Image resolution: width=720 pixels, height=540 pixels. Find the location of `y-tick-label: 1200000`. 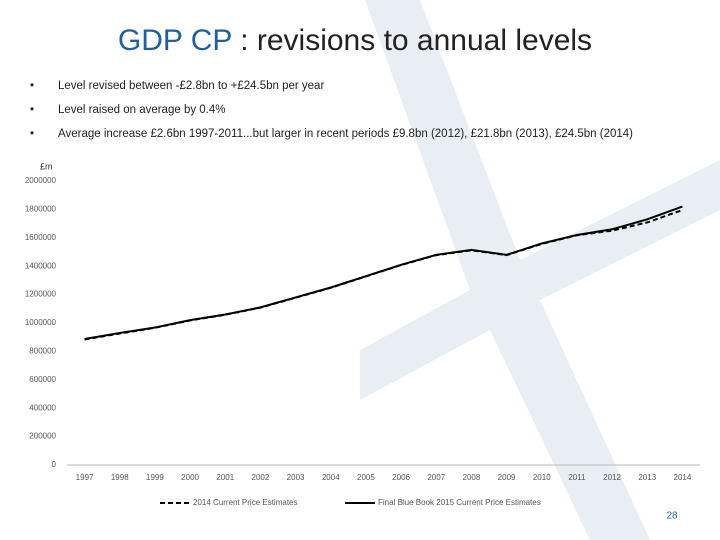

y-tick-label: 1200000 is located at coordinates (41, 294).